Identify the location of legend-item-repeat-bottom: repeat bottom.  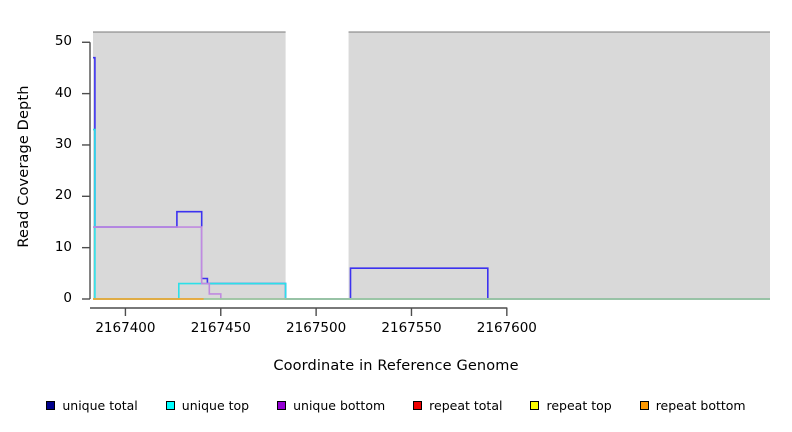
(692, 405).